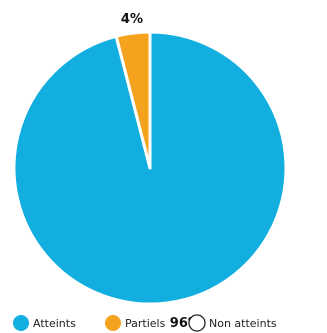 Image resolution: width=327 pixels, height=333 pixels. Describe the element at coordinates (21, 323) in the screenshot. I see `legend-swatch-atteints` at that location.